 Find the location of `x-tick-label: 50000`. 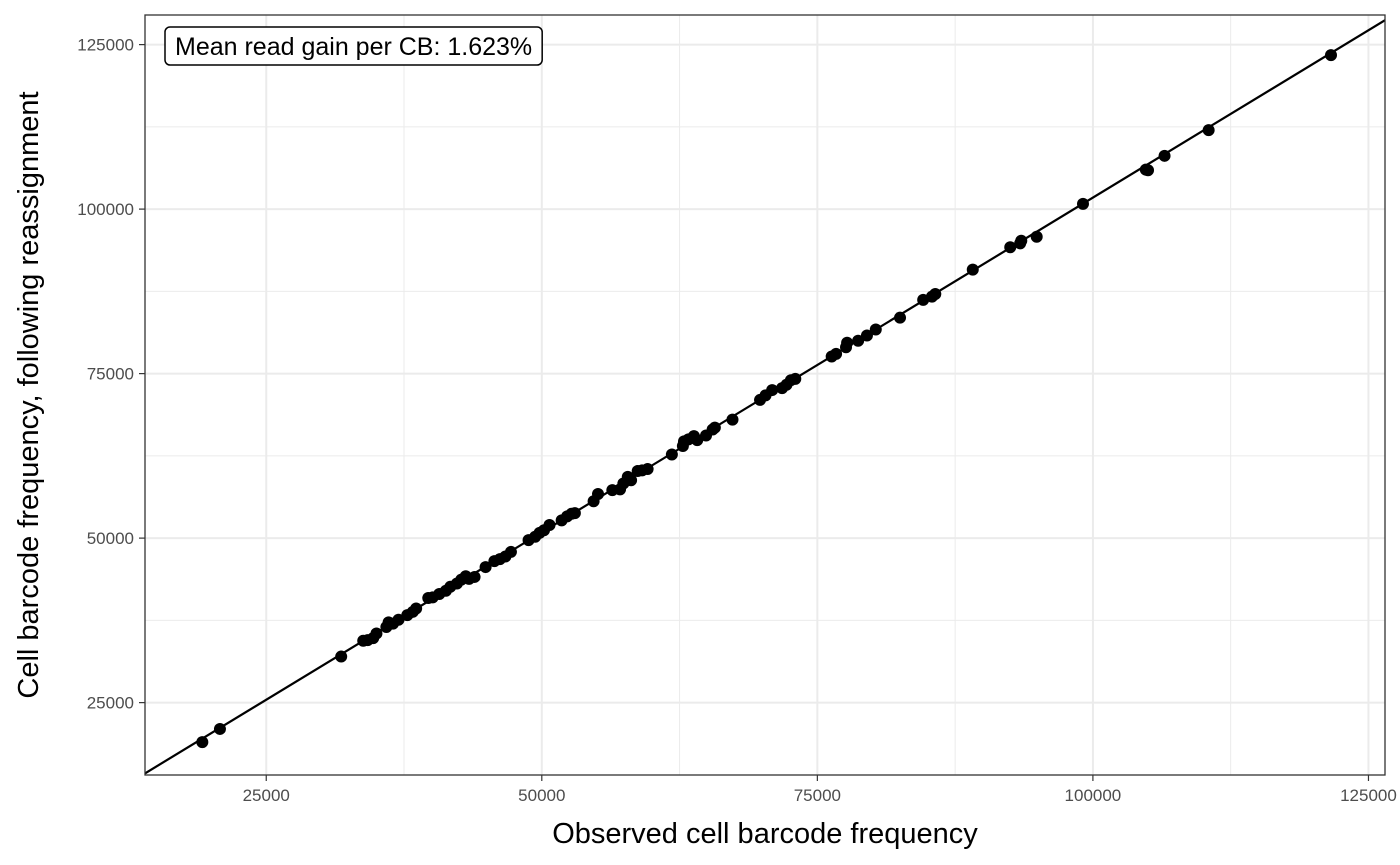

x-tick-label: 50000 is located at coordinates (541, 795).